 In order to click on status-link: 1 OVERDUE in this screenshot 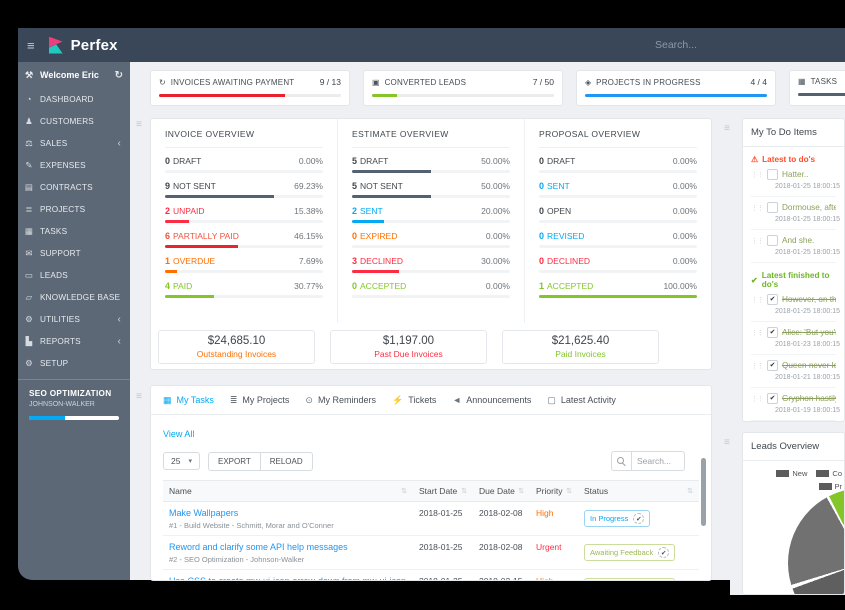, I will do `click(190, 261)`.